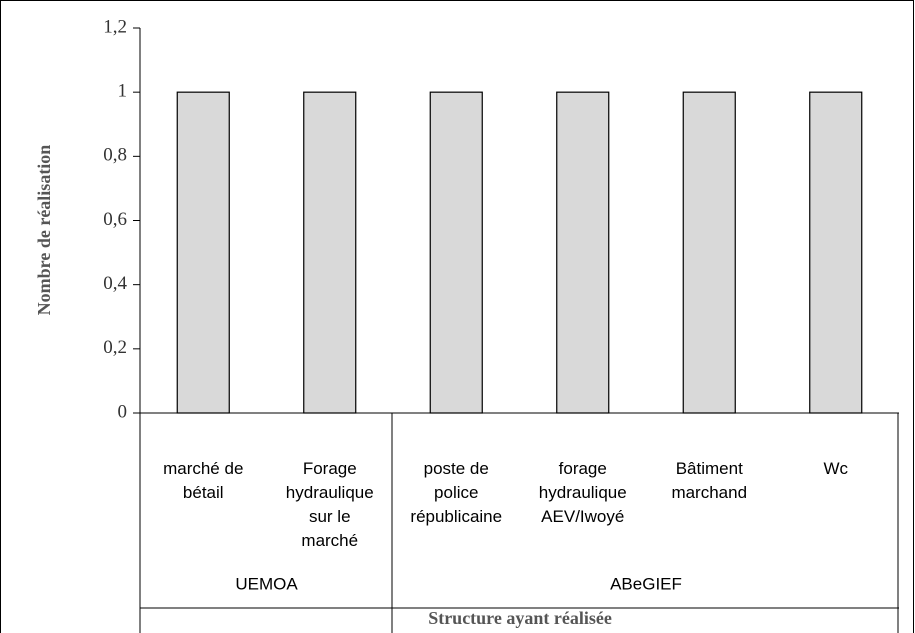 The height and width of the screenshot is (633, 915). I want to click on x-tick-label-line: républicaine, so click(456, 516).